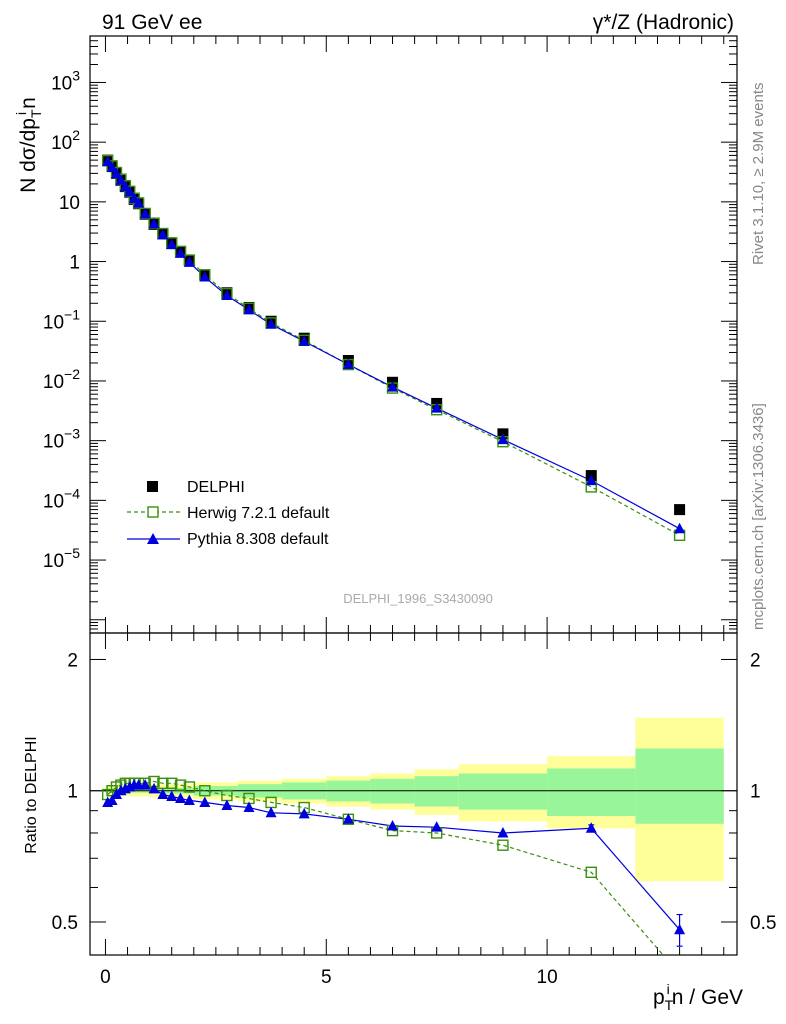  Describe the element at coordinates (659, 997) in the screenshot. I see `x-axis-label-text: p` at that location.